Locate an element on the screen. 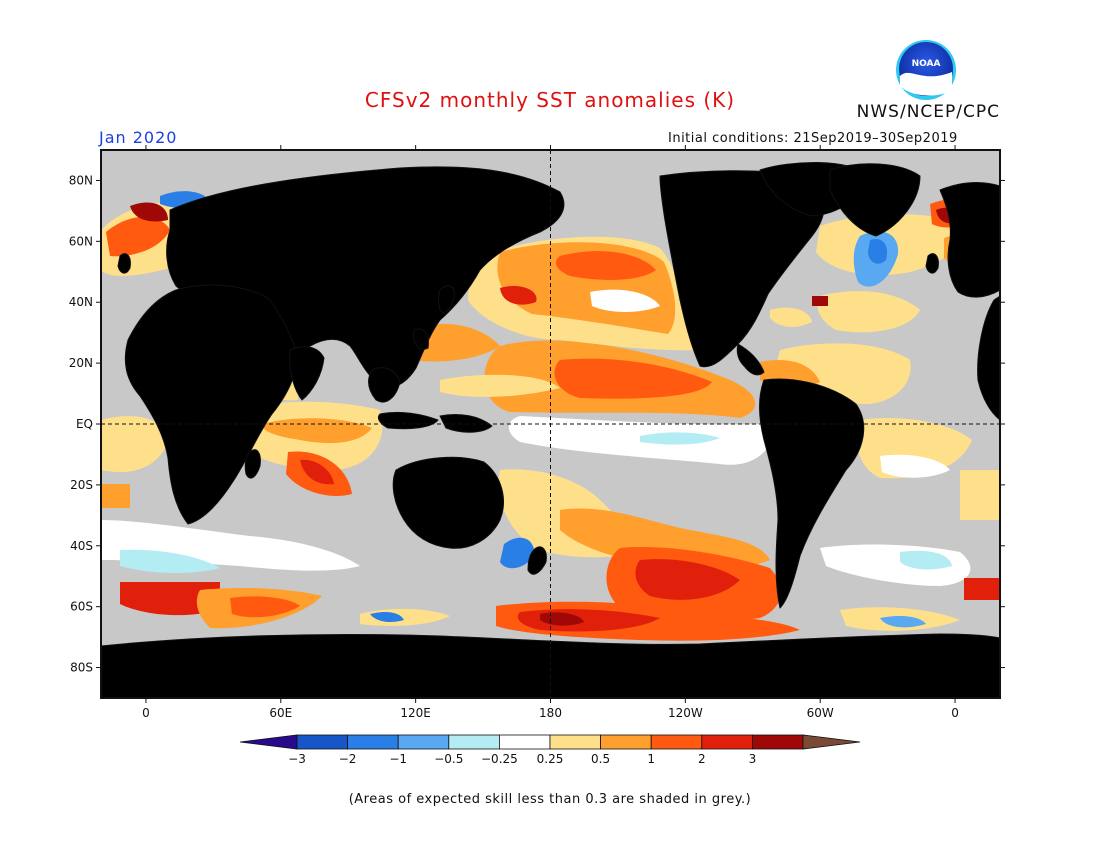 This screenshot has width=1100, height=850. anomaly-colorbar: −3 −2 −1 −0.5 −0.25 0.25 0.5 1 2 3 is located at coordinates (550, 750).